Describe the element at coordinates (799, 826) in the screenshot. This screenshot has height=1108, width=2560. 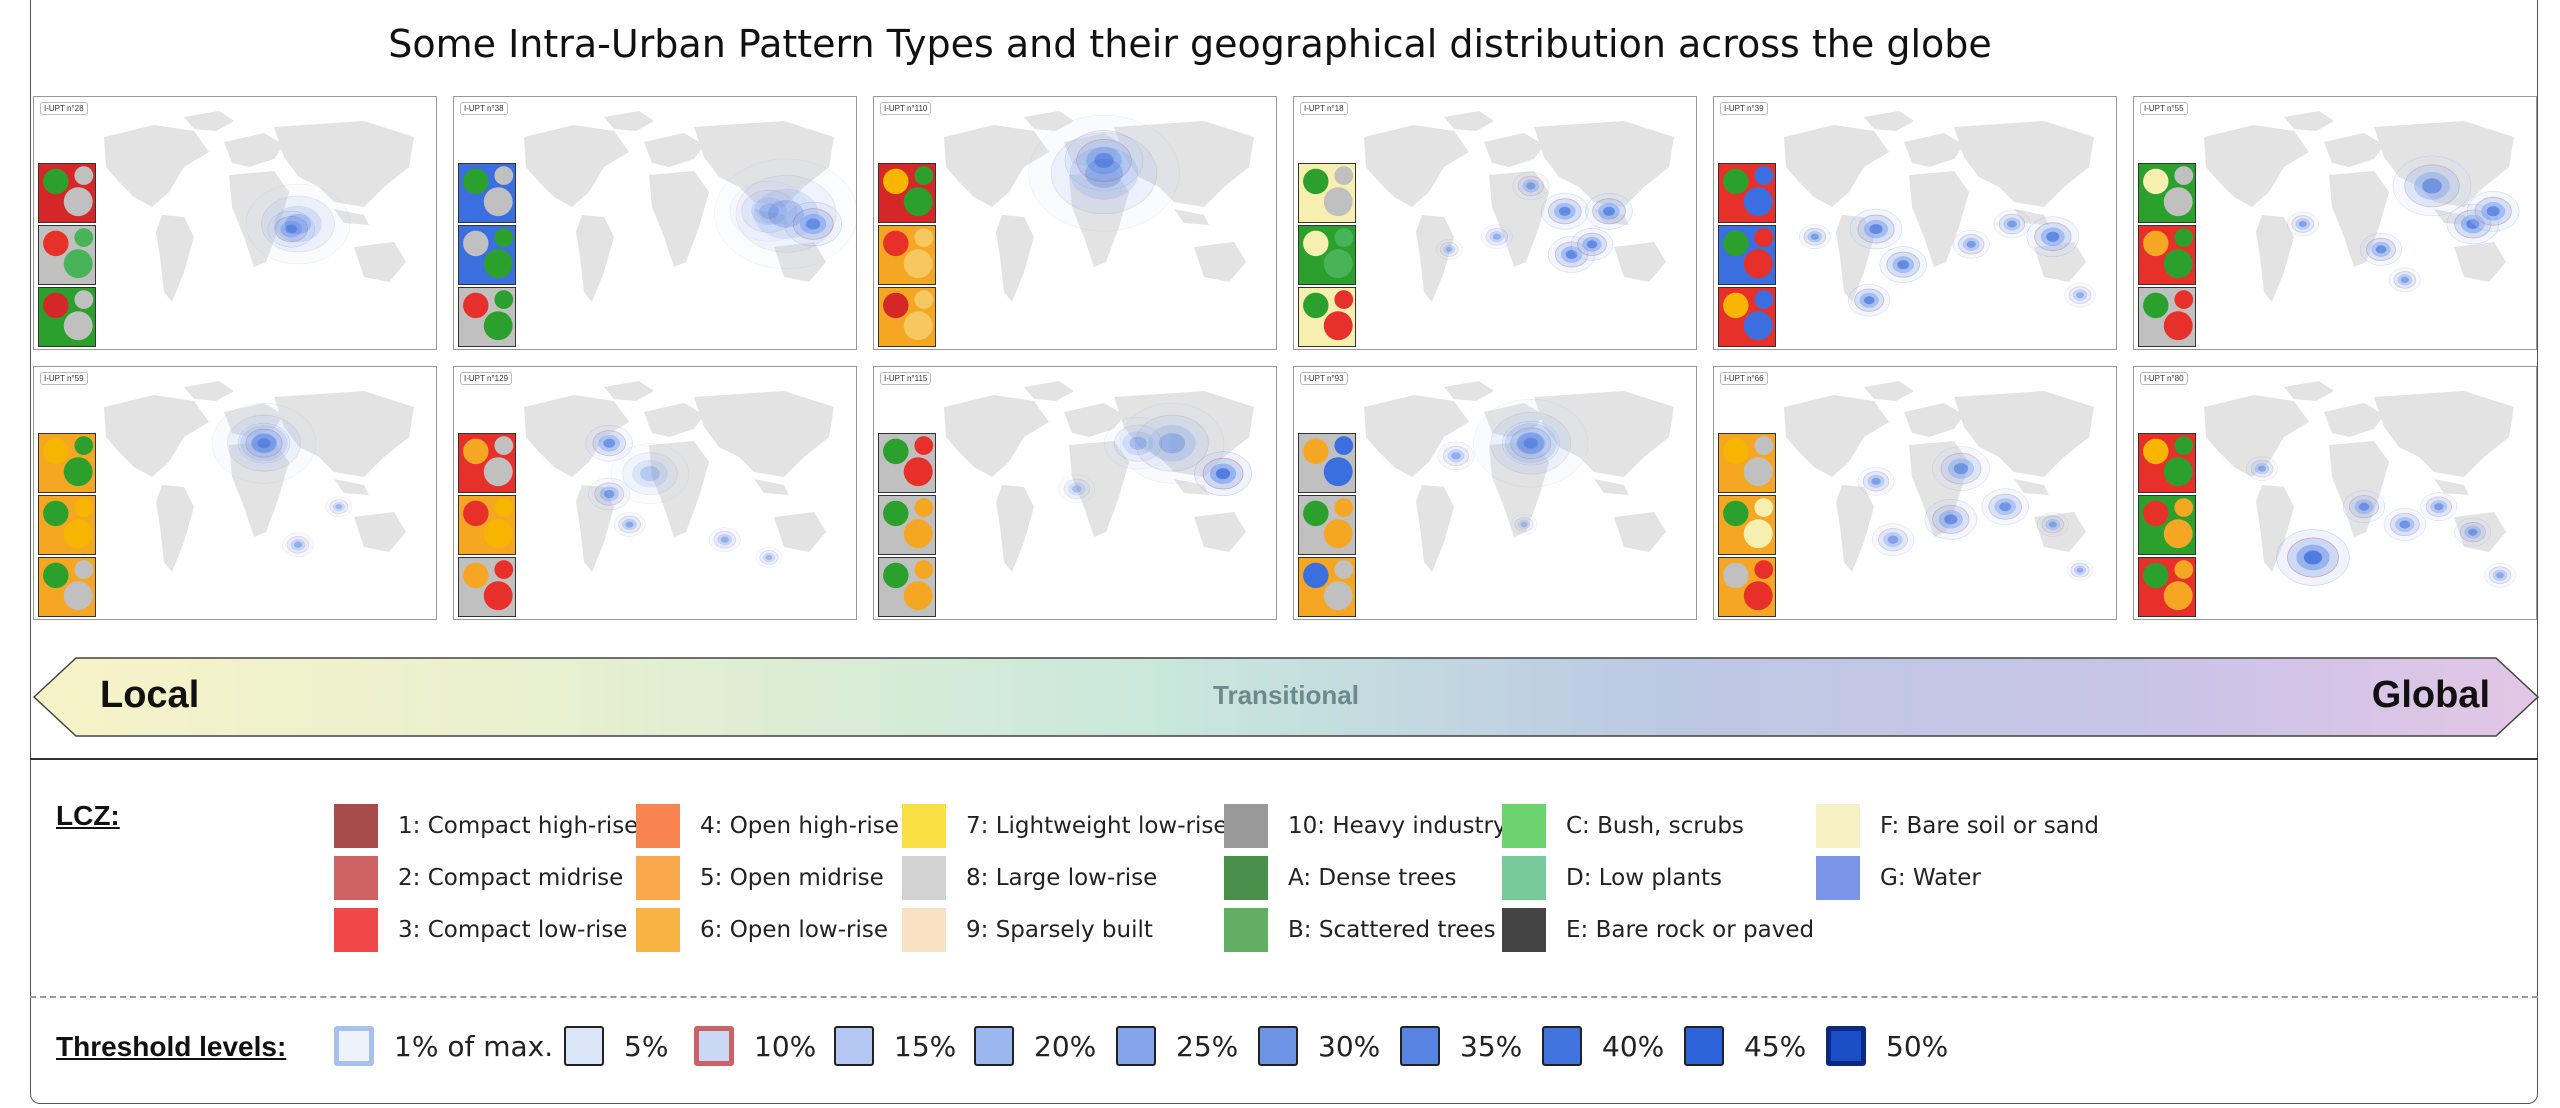
I see `lcz-label: 4: Open high-rise` at that location.